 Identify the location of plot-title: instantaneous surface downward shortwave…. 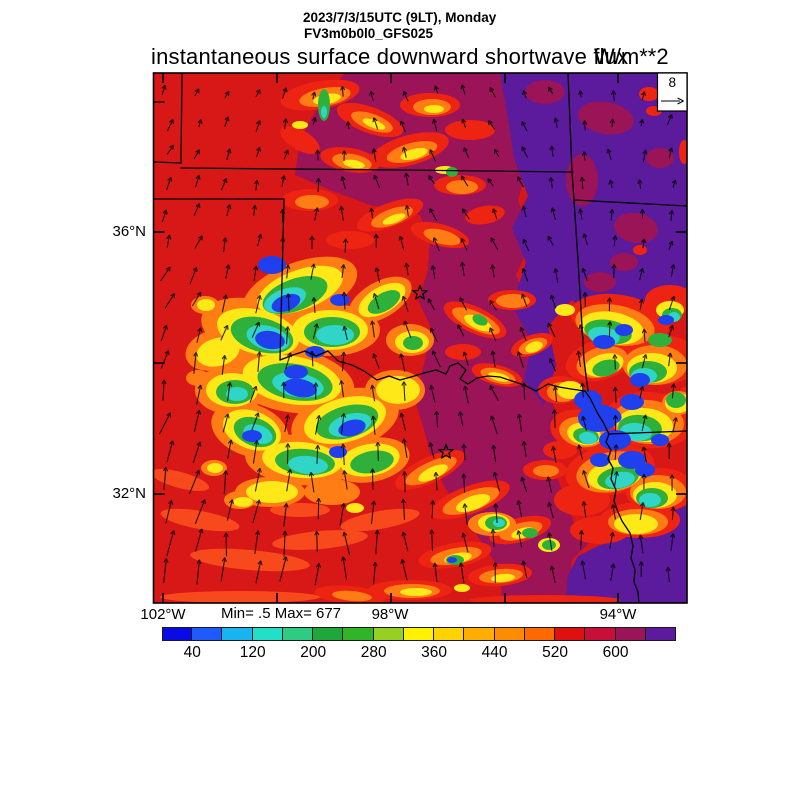
(390, 56).